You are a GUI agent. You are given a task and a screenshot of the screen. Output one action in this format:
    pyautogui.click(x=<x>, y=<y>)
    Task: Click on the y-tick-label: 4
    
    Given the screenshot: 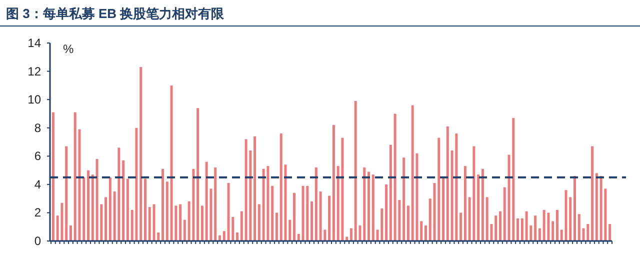 What is the action you would take?
    pyautogui.click(x=38, y=184)
    